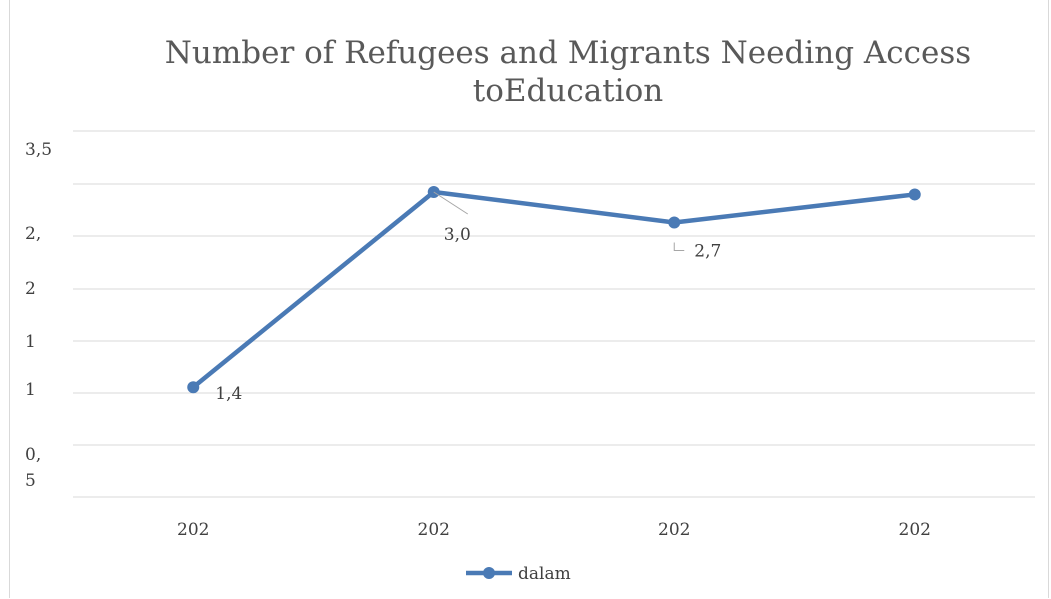  I want to click on chart-title-line: toEducation, so click(568, 91).